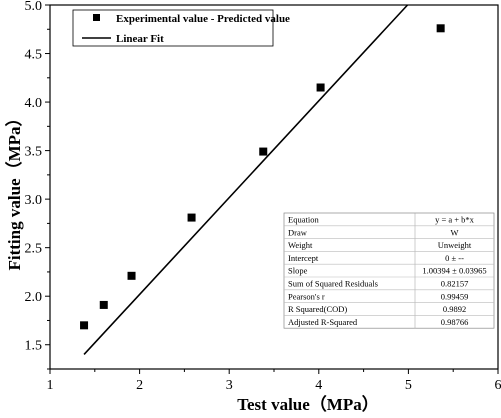 The height and width of the screenshot is (418, 501). Describe the element at coordinates (140, 39) in the screenshot. I see `legend-label: Linear Fit` at that location.